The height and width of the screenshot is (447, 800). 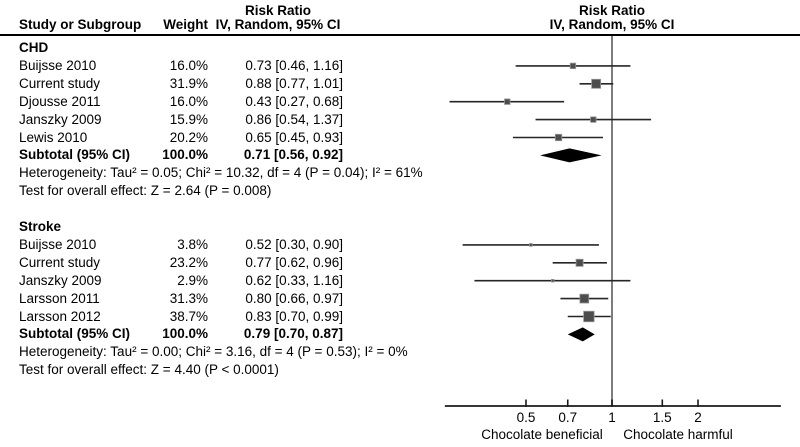 What do you see at coordinates (40, 226) in the screenshot?
I see `group-name: Stroke` at bounding box center [40, 226].